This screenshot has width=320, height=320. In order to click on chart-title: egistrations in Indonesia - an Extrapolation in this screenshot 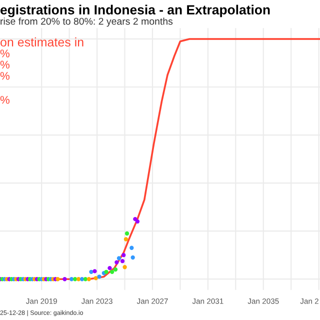, I will do `click(135, 11)`.